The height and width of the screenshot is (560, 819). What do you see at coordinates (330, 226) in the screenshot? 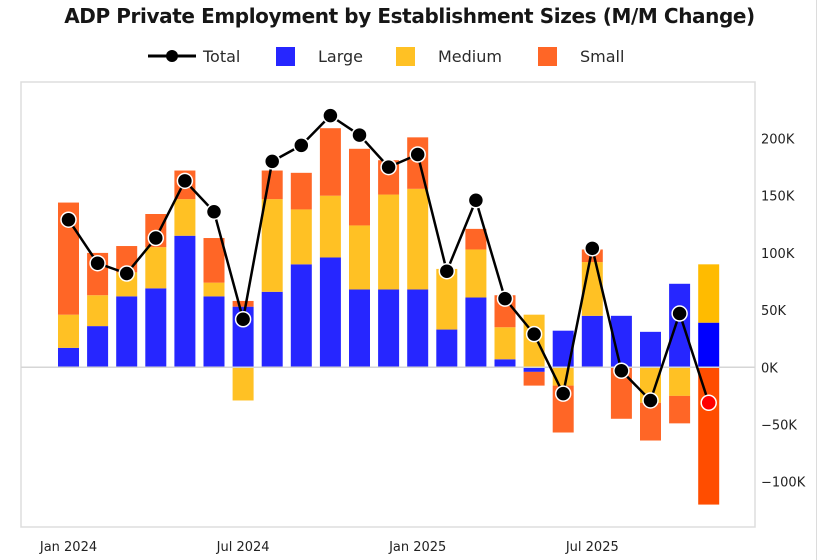
I see `bar-medium-oct-2024` at bounding box center [330, 226].